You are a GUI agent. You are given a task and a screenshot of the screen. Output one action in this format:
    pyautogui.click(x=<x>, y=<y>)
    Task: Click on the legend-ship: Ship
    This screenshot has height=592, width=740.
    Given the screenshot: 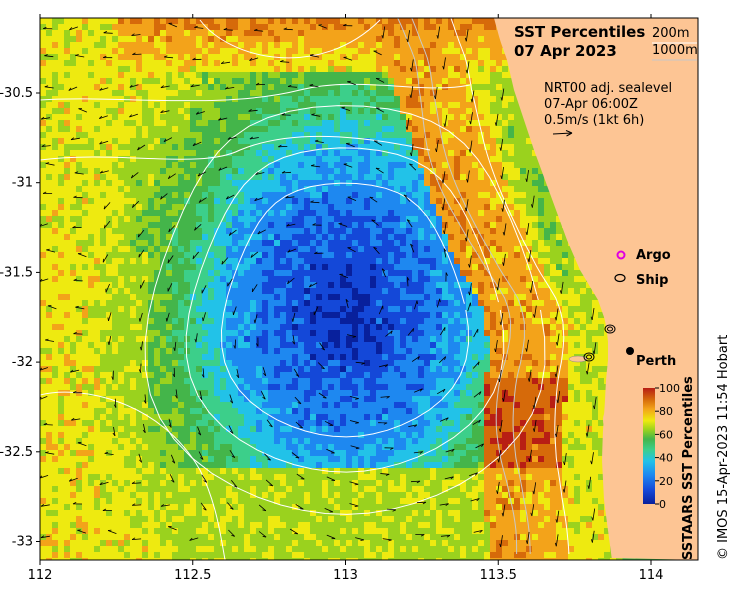 What is the action you would take?
    pyautogui.click(x=652, y=280)
    